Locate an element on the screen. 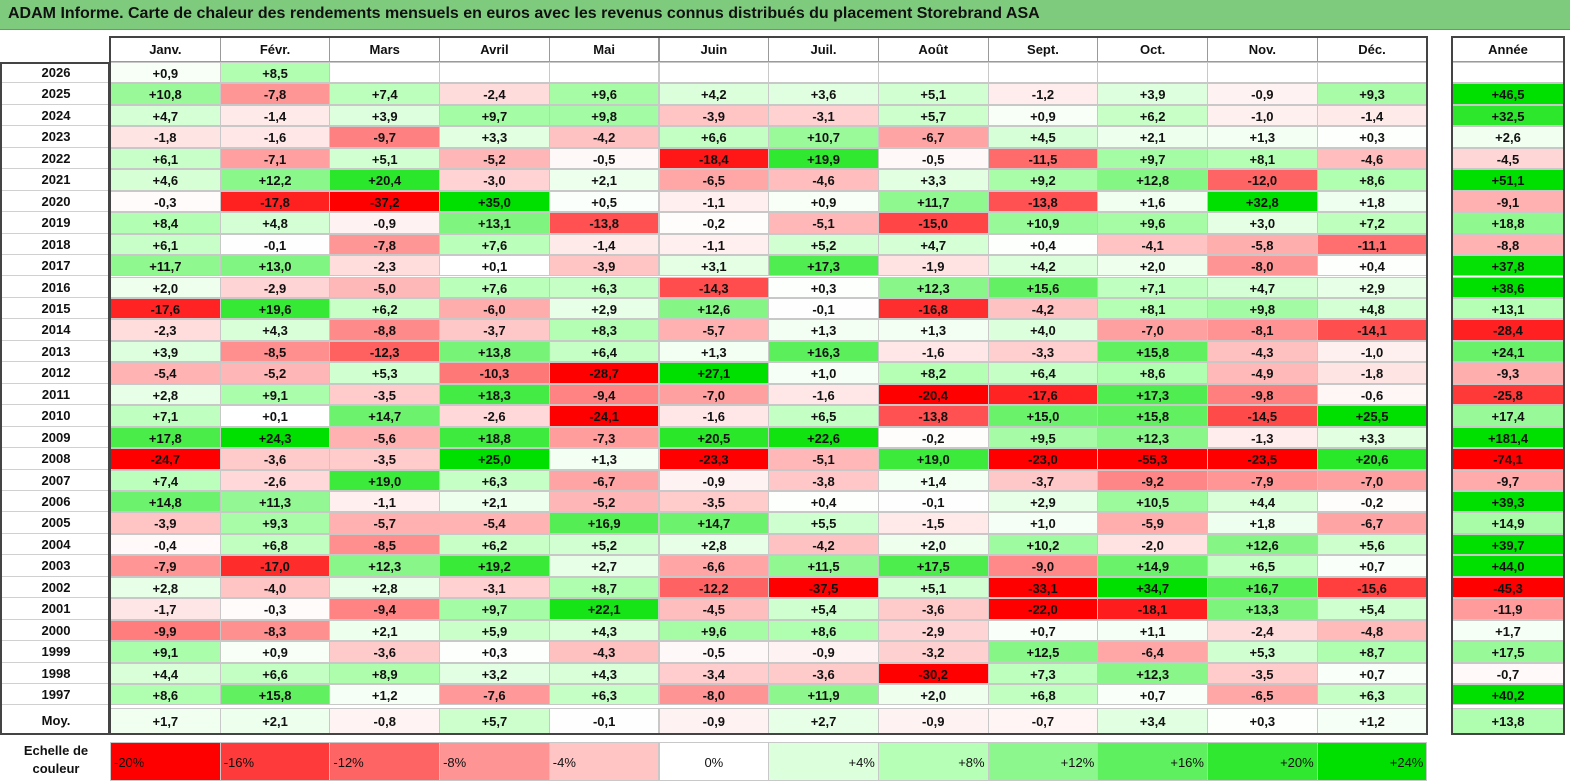  year-label: 2017 is located at coordinates (56, 266).